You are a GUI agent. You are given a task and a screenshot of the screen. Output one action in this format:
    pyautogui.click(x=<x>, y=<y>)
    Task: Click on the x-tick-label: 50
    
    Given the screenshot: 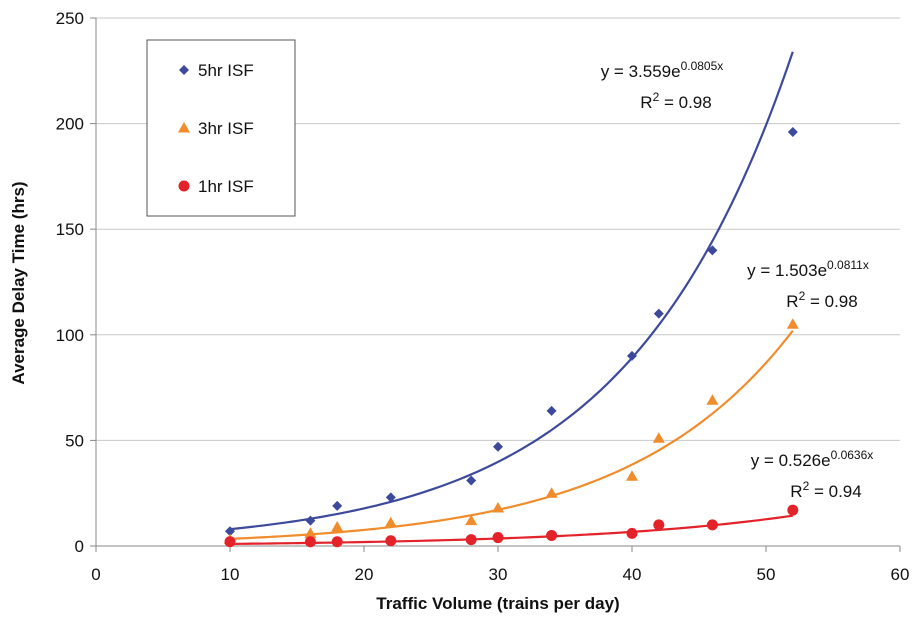 What is the action you would take?
    pyautogui.click(x=766, y=574)
    